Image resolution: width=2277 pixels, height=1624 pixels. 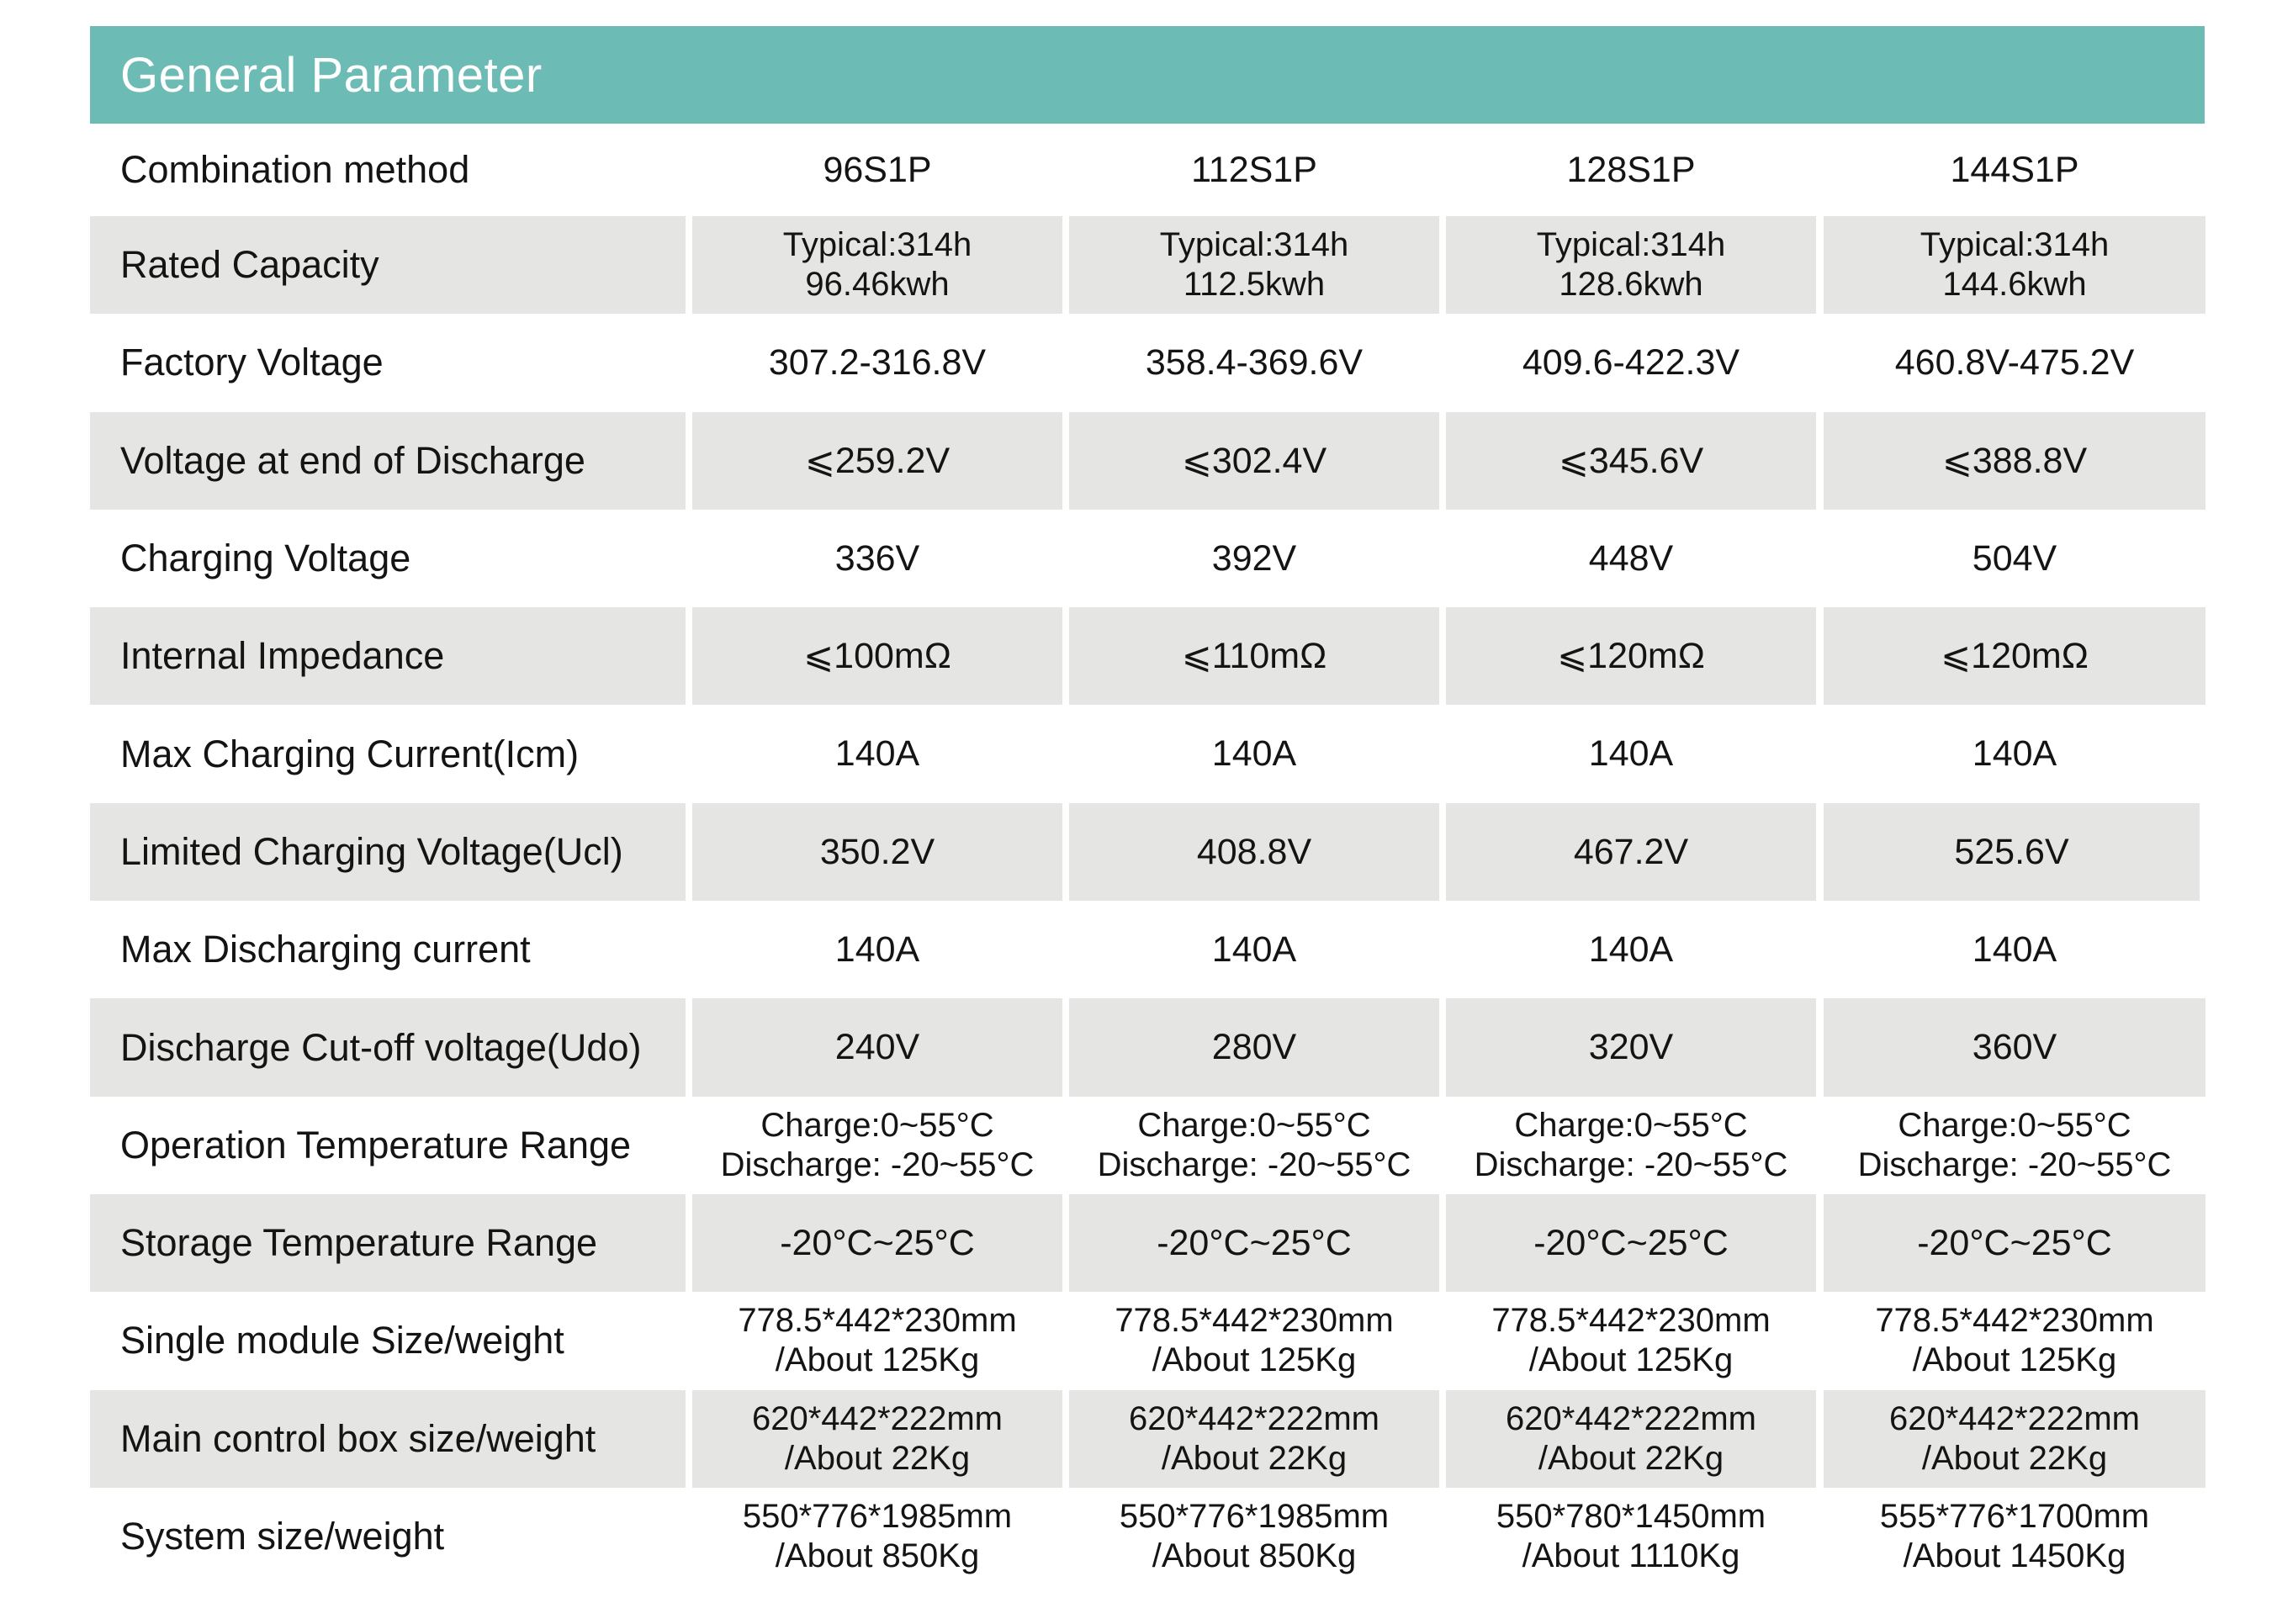 I want to click on cell-112s1p: 358.4-369.6V, so click(x=1254, y=363).